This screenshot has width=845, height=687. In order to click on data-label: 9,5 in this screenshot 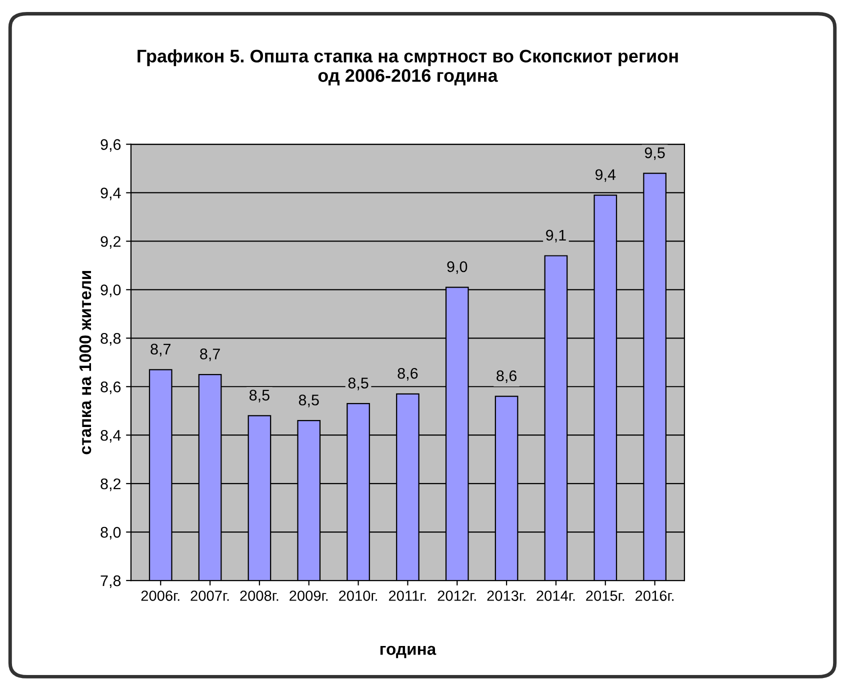, I will do `click(654, 153)`.